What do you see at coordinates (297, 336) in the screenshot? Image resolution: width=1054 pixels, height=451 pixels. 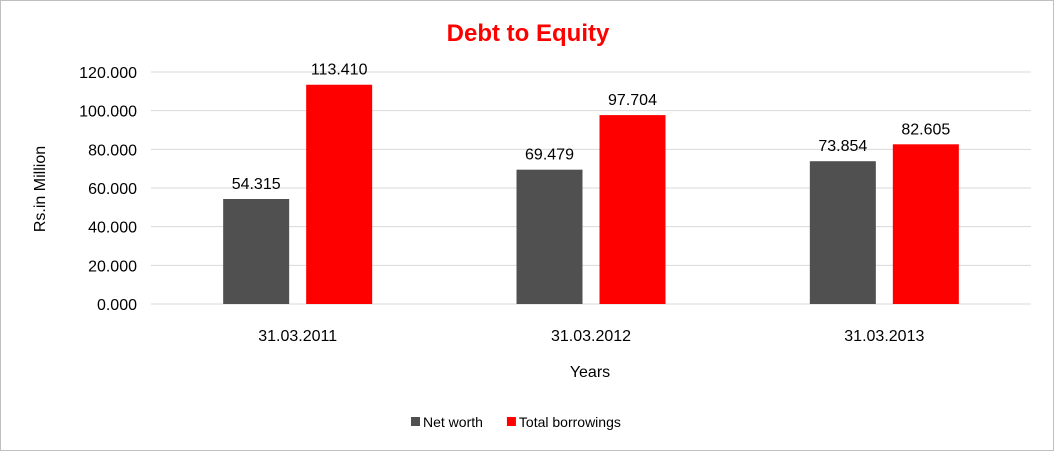 I see `x-category-label: 31.03.2011` at bounding box center [297, 336].